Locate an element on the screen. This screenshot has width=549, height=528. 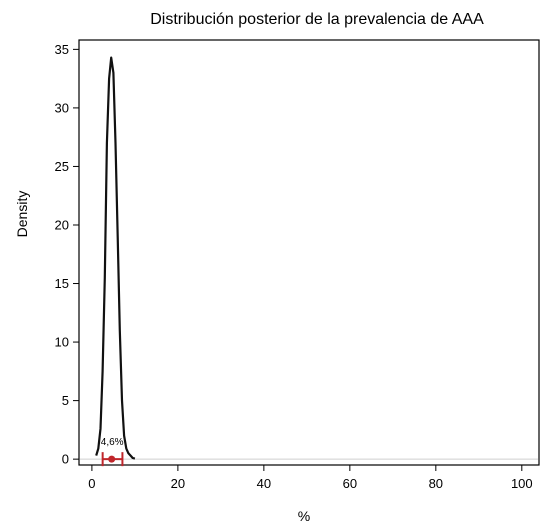
y-tick-label: 0 is located at coordinates (65, 459).